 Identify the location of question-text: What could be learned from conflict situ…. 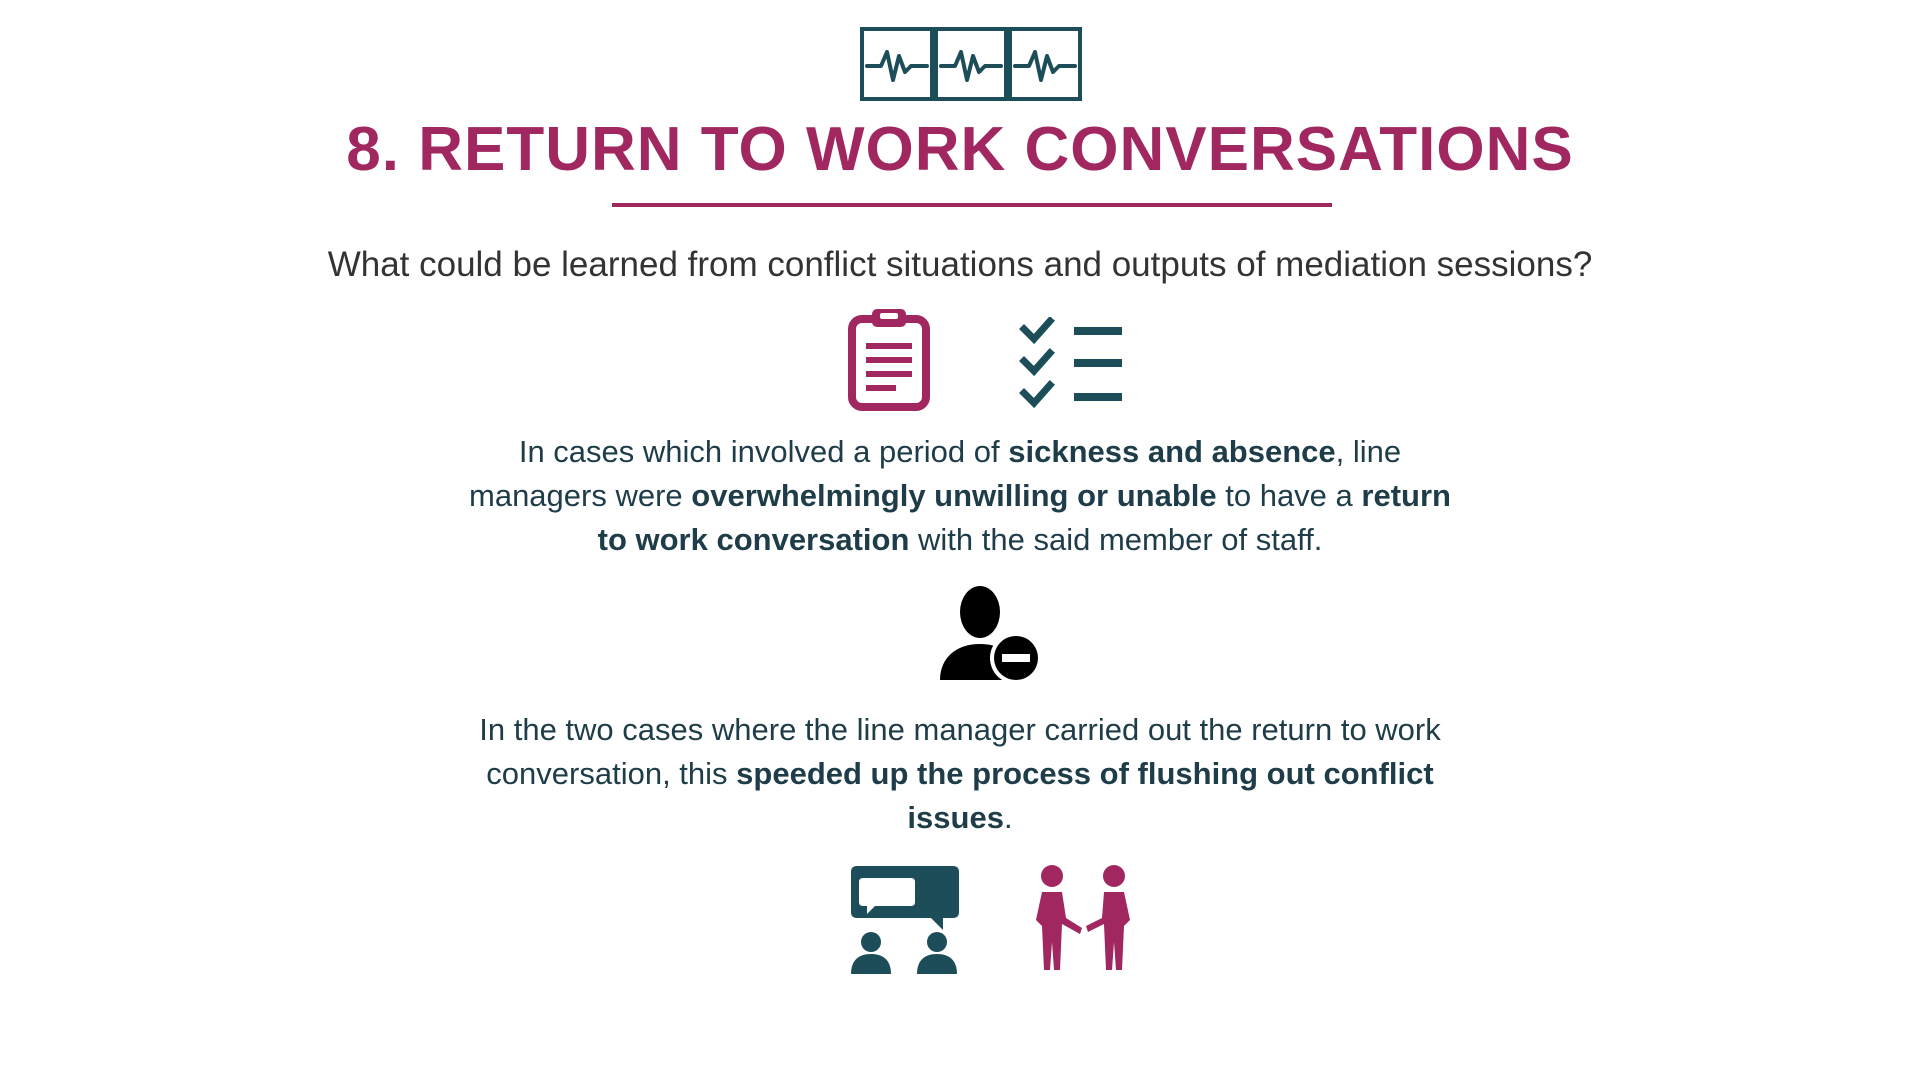
(960, 264).